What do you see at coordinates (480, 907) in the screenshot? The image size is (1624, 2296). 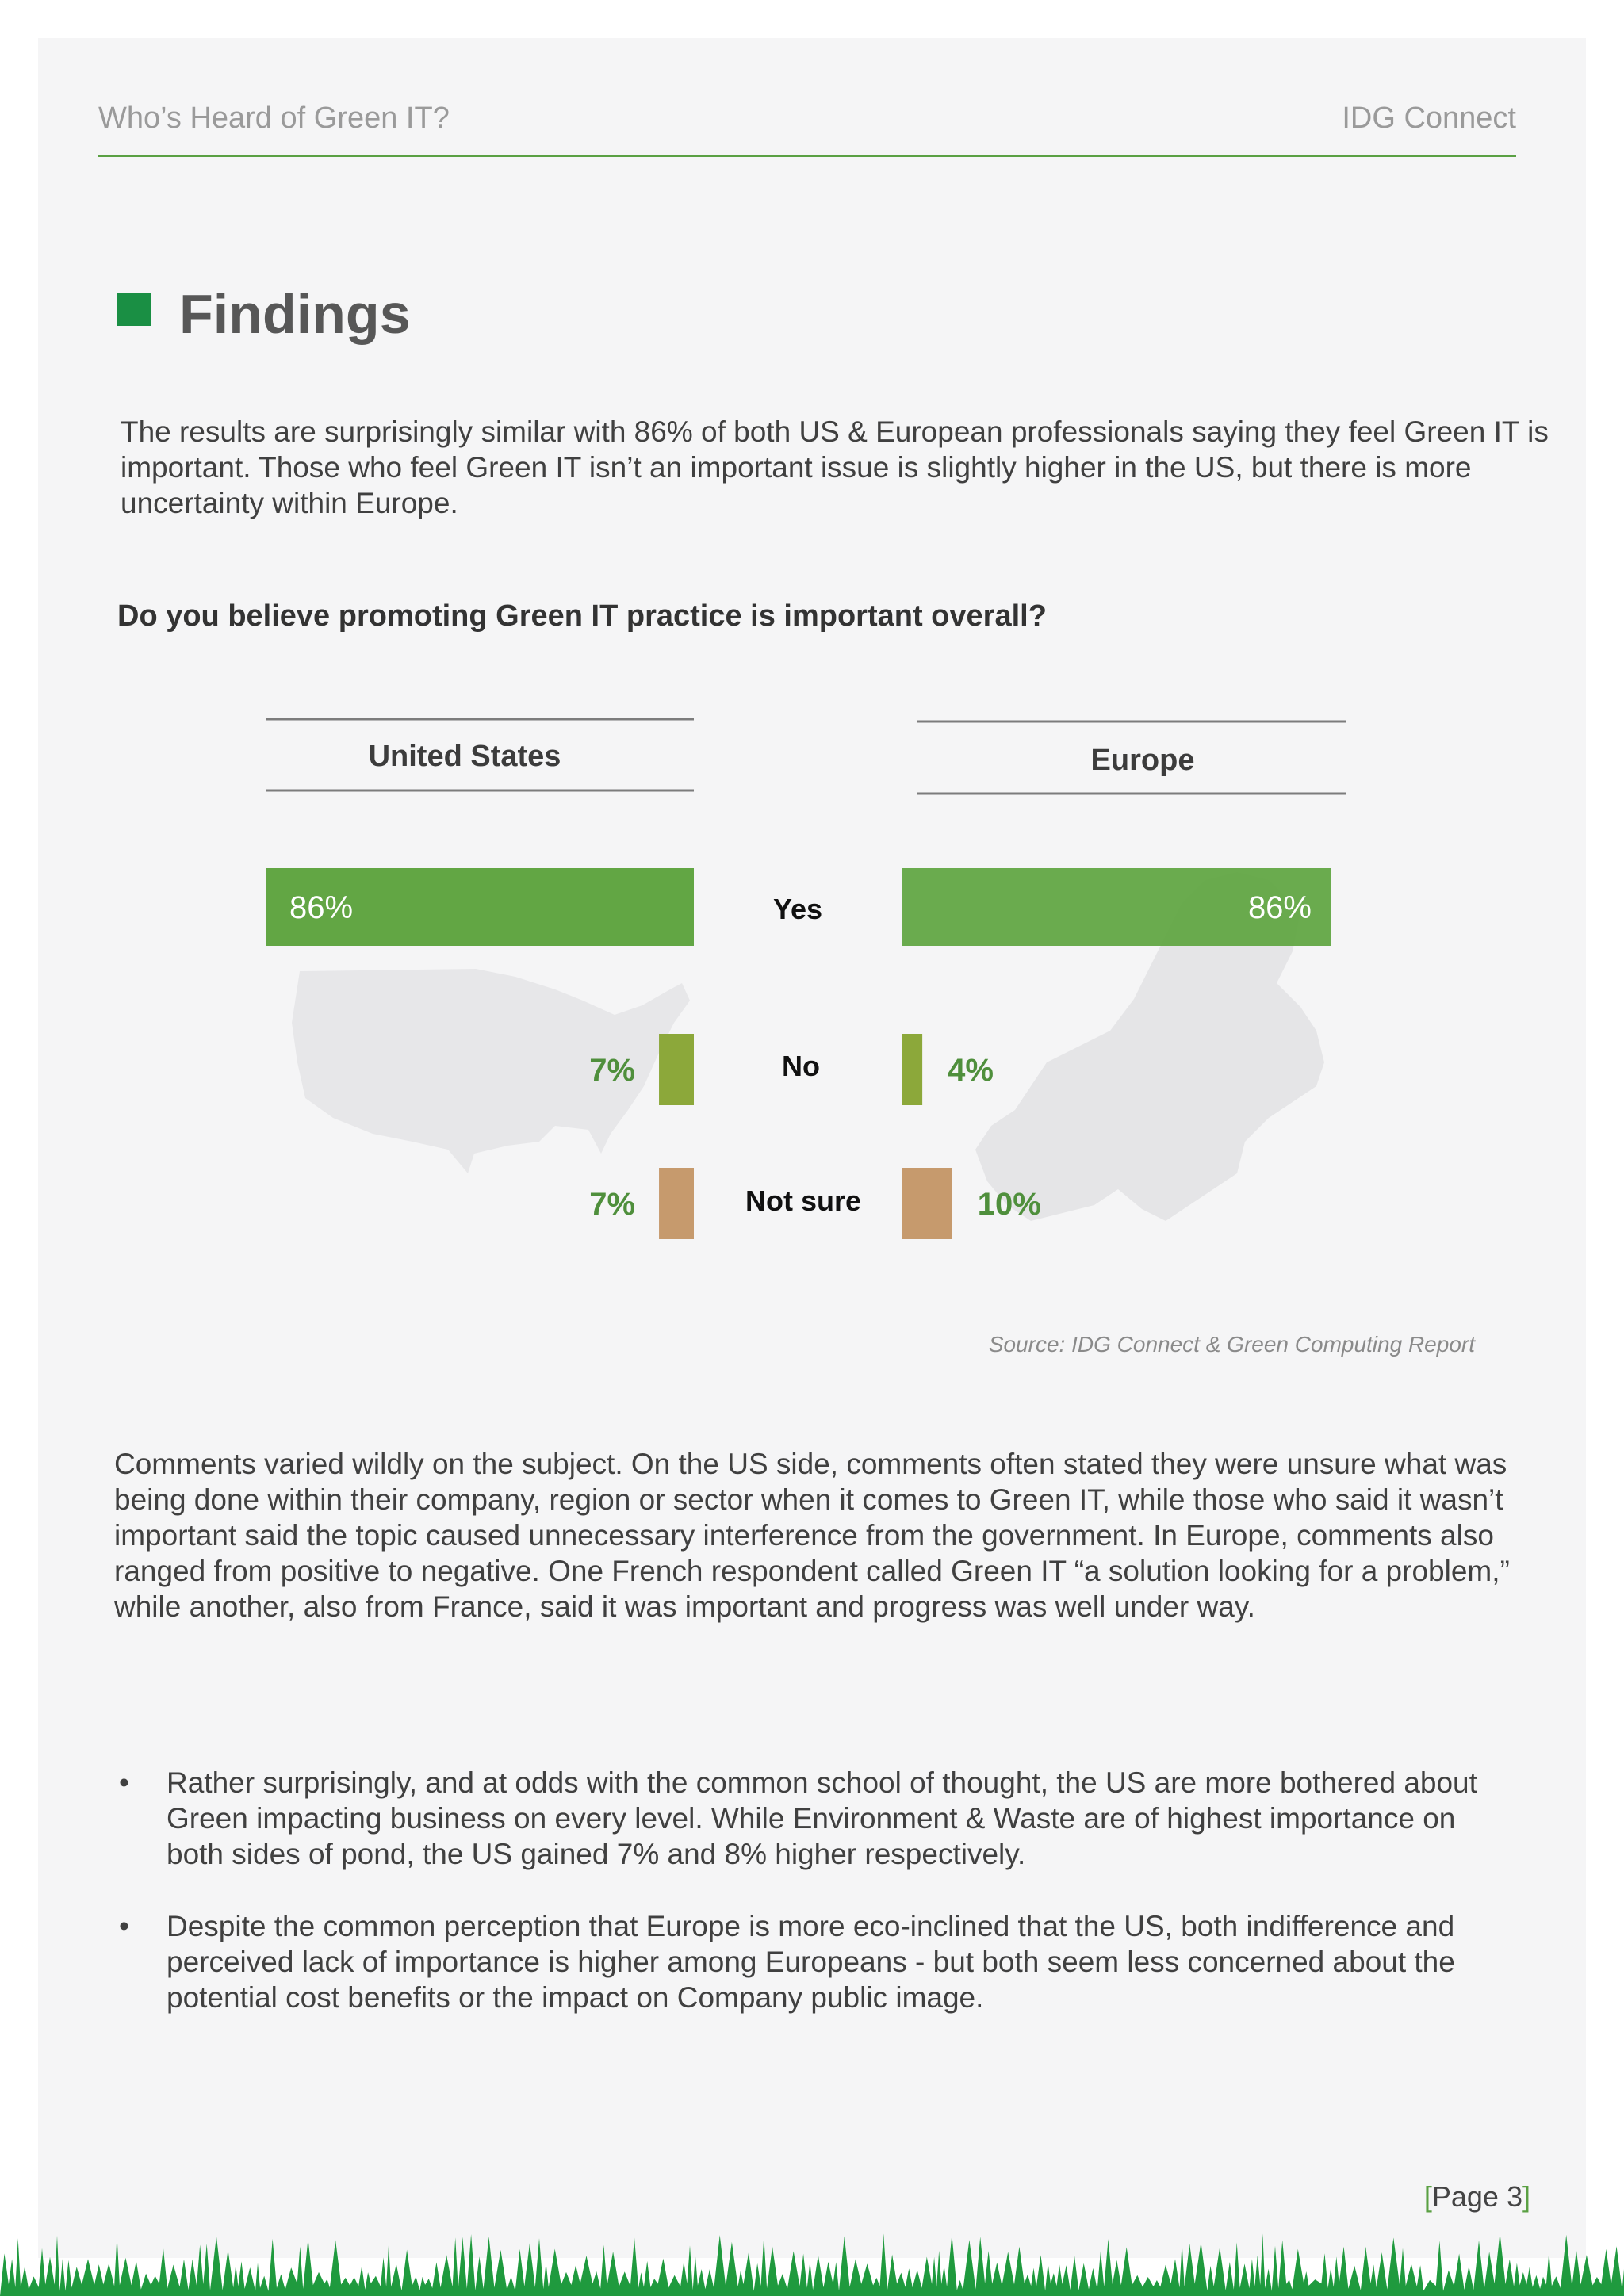 I see `bar-us-yes` at bounding box center [480, 907].